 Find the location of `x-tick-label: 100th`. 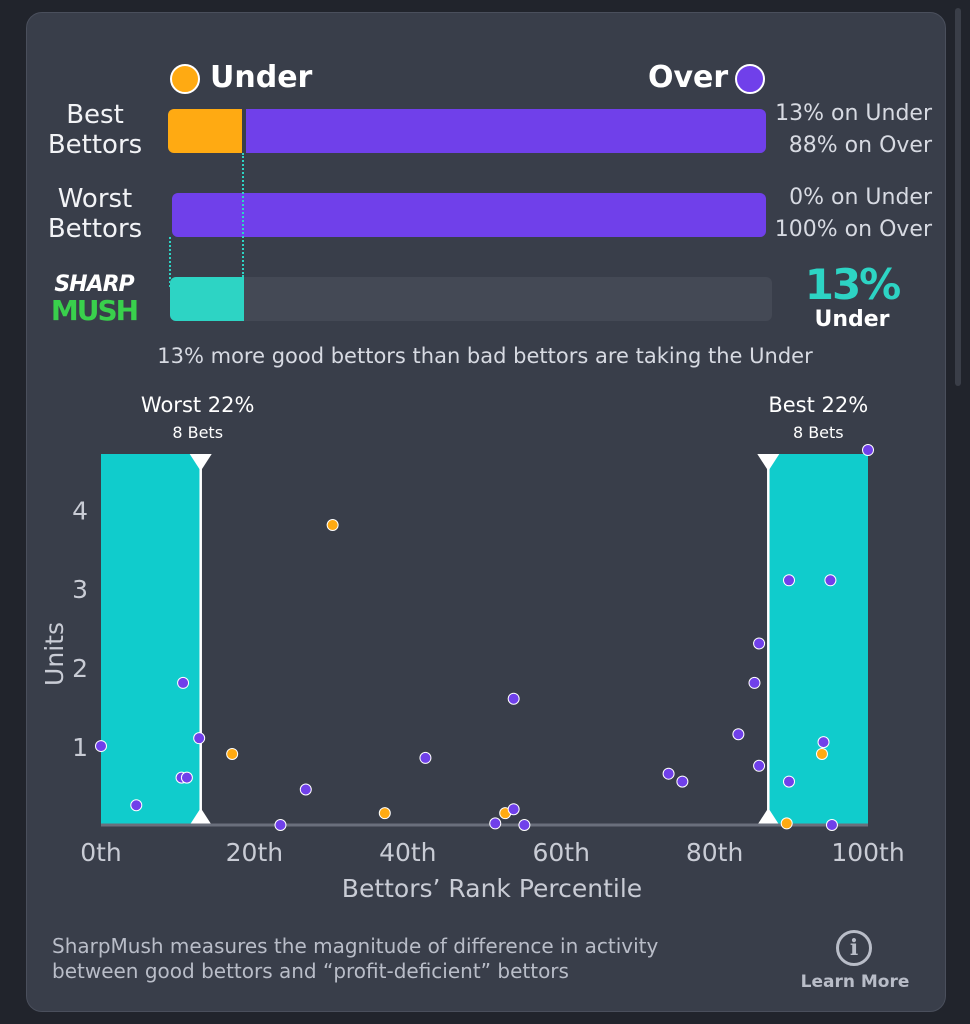

x-tick-label: 100th is located at coordinates (867, 852).